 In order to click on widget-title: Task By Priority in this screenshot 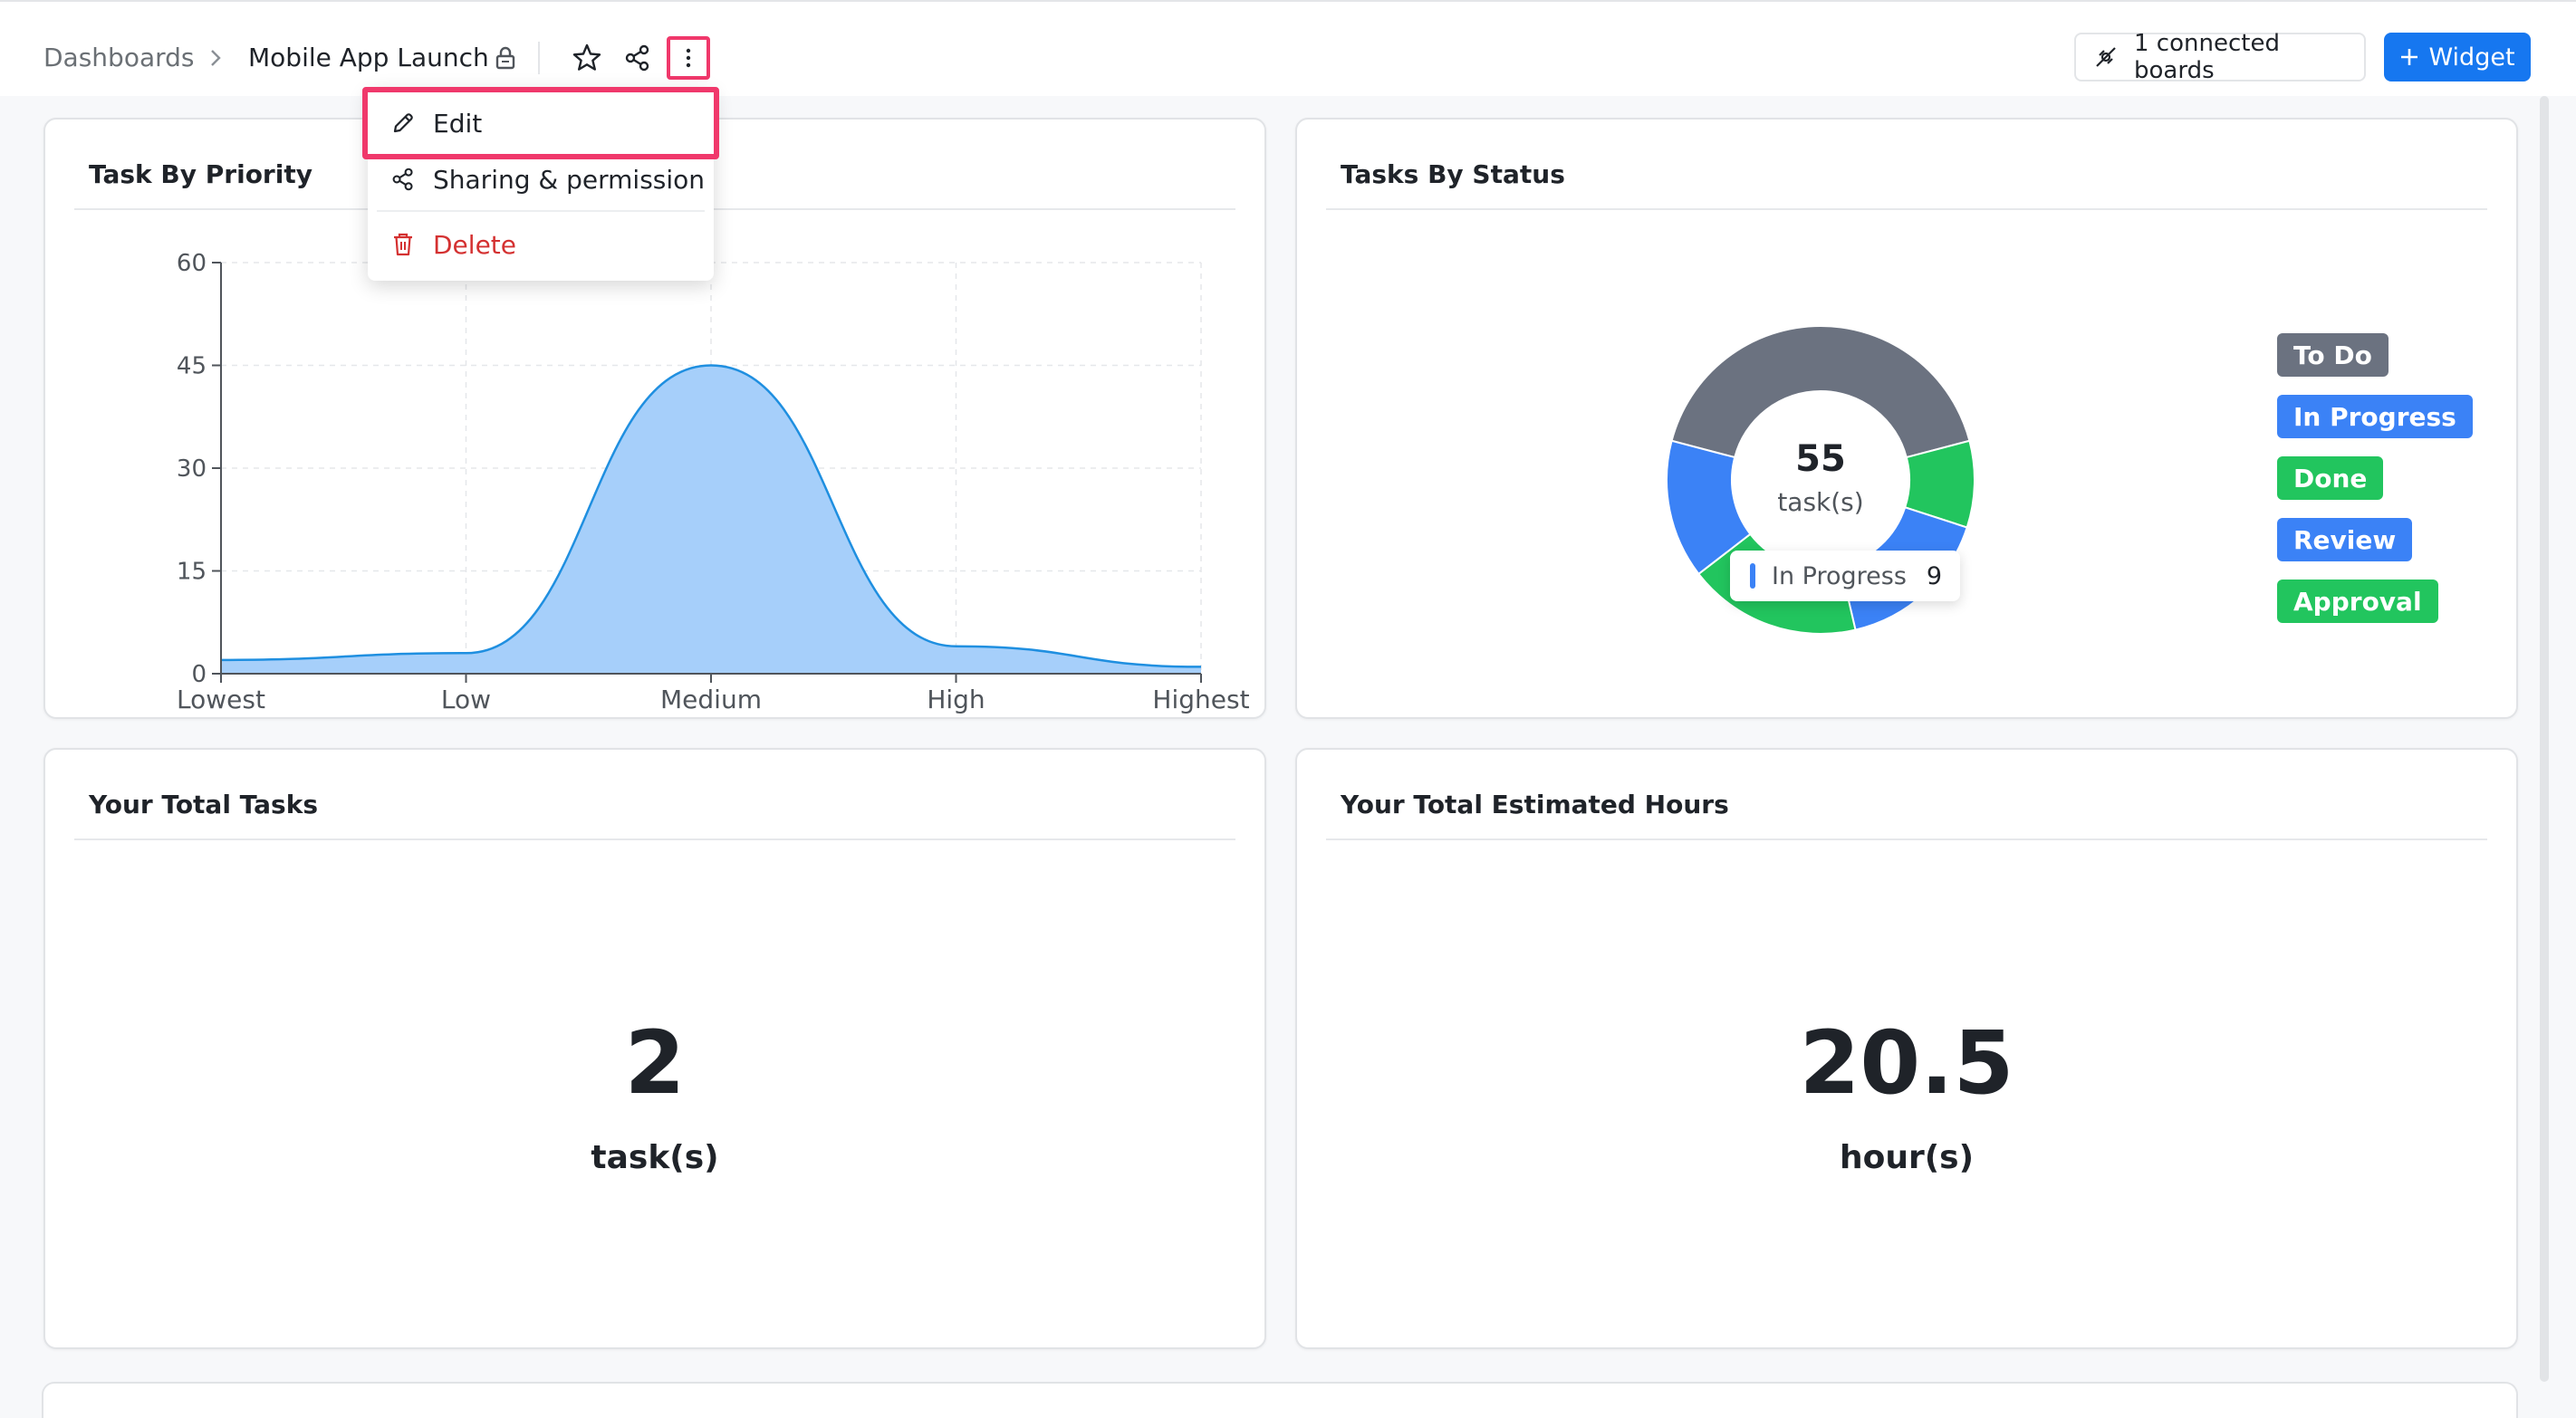, I will do `click(200, 174)`.